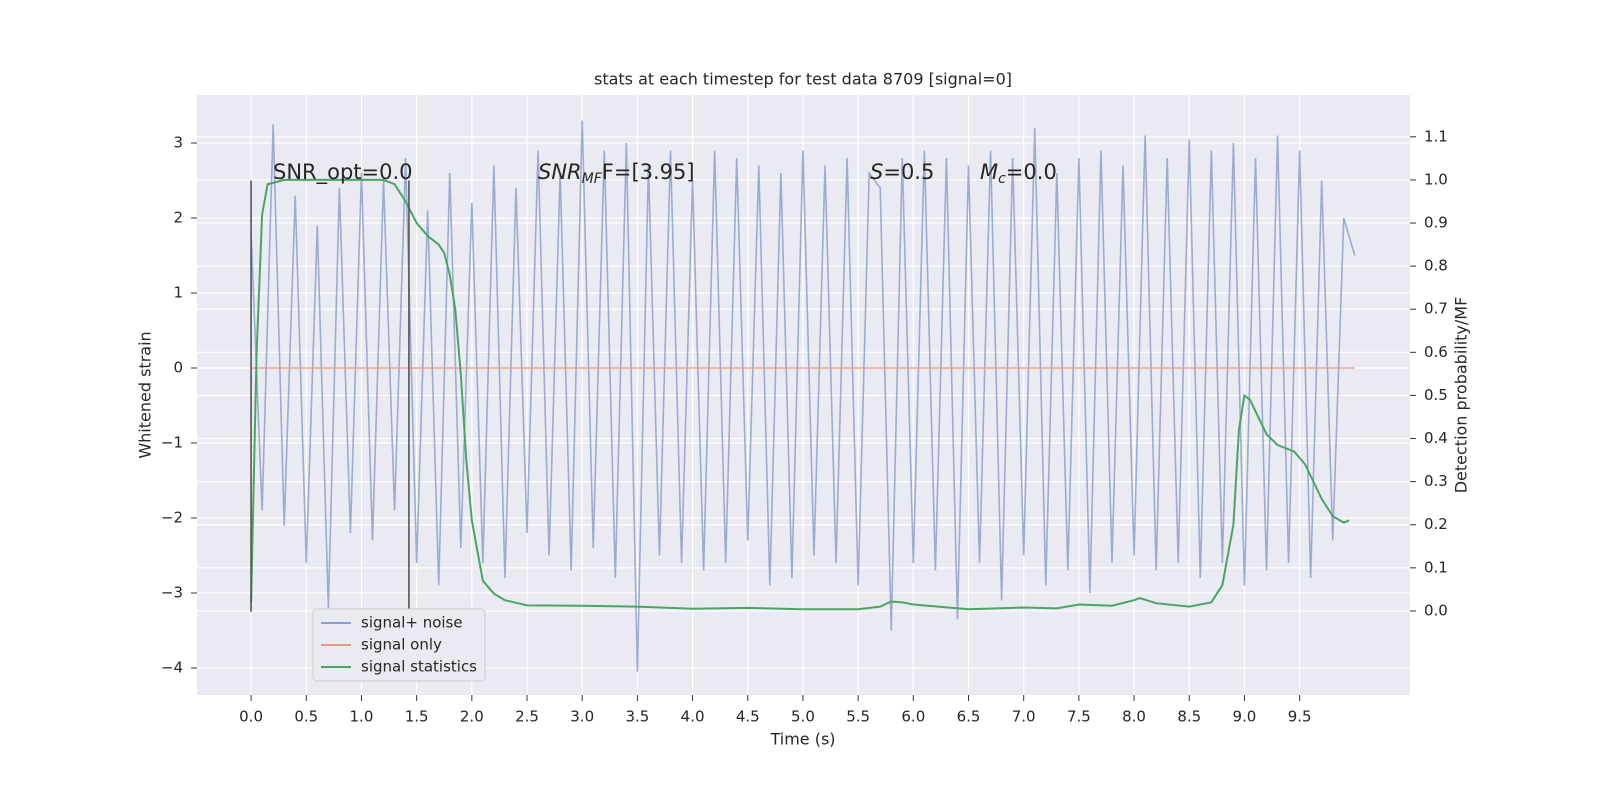 This screenshot has height=800, width=1600. I want to click on annotation: SNRMFF=[3.95], so click(616, 173).